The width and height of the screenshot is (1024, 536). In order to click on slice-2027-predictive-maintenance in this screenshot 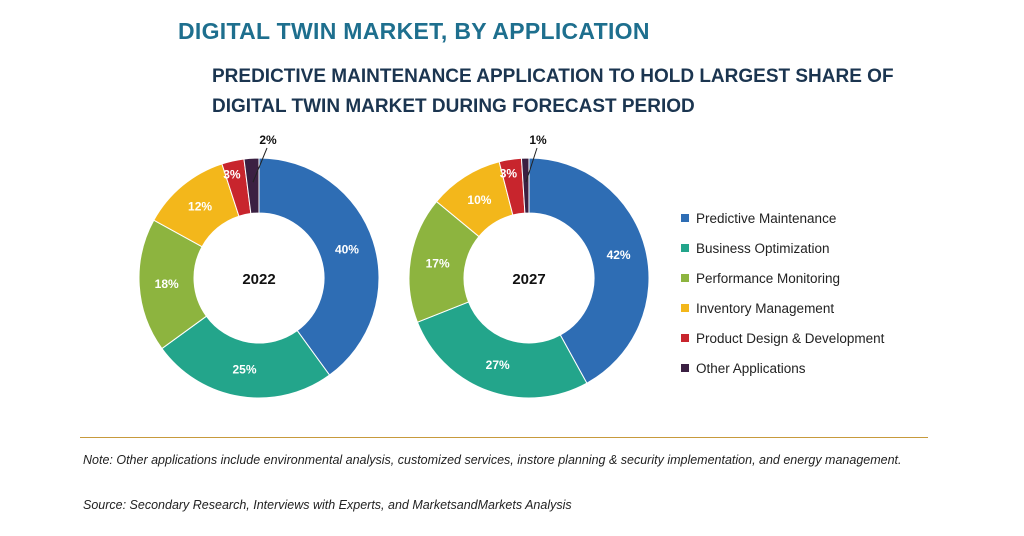, I will do `click(589, 270)`.